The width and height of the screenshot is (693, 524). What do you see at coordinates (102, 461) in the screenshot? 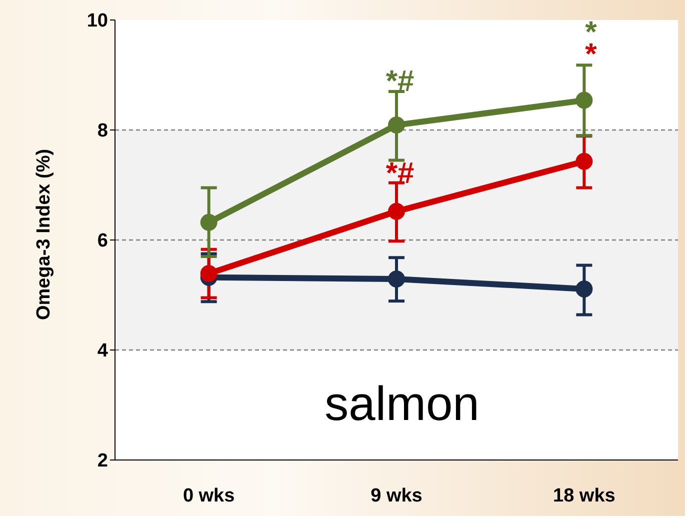
I see `y-tick-label: 2` at bounding box center [102, 461].